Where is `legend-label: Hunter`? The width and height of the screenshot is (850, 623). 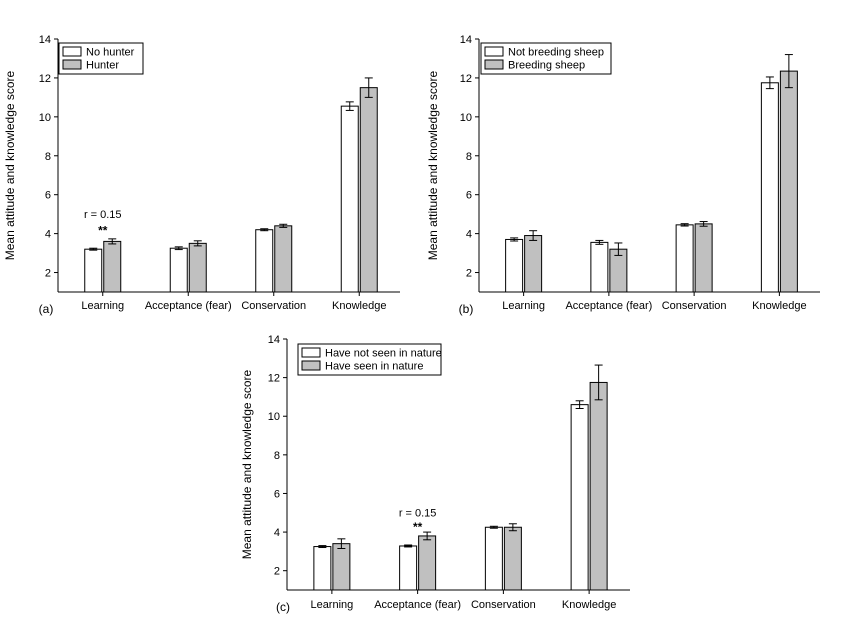 legend-label: Hunter is located at coordinates (102, 66).